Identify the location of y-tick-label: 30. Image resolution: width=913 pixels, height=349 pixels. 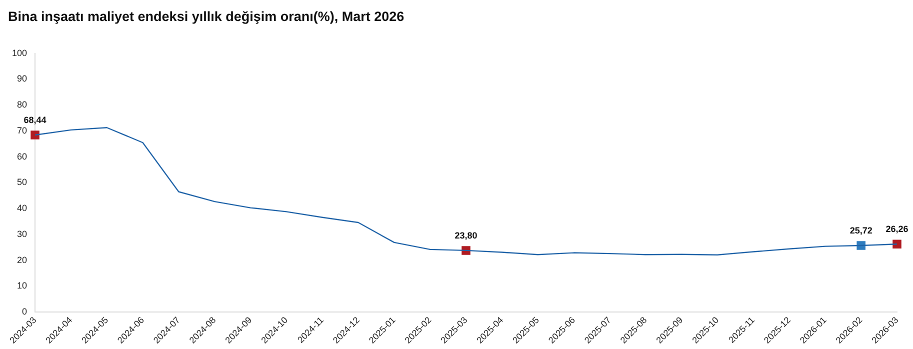
(22, 233).